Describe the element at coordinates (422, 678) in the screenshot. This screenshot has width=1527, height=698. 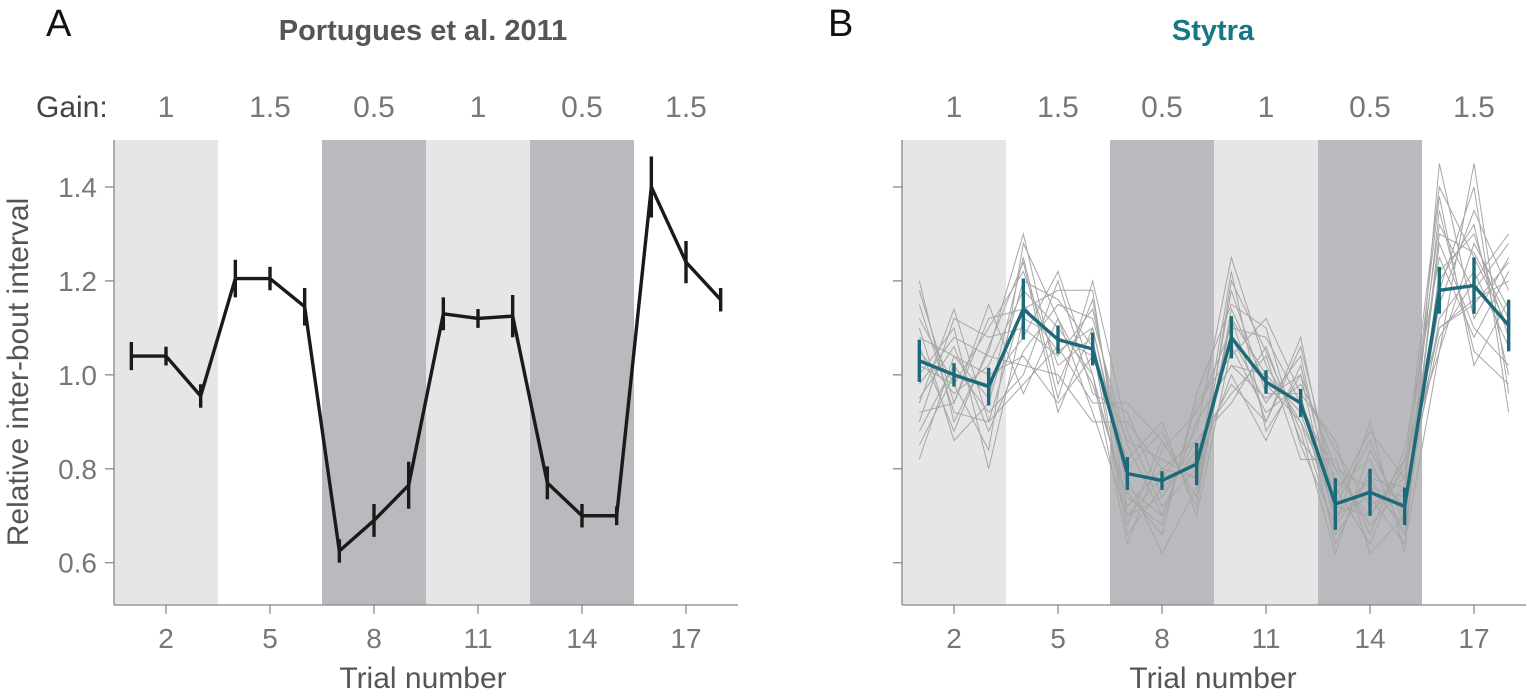
I see `panel-a-xlabel: Trial number` at that location.